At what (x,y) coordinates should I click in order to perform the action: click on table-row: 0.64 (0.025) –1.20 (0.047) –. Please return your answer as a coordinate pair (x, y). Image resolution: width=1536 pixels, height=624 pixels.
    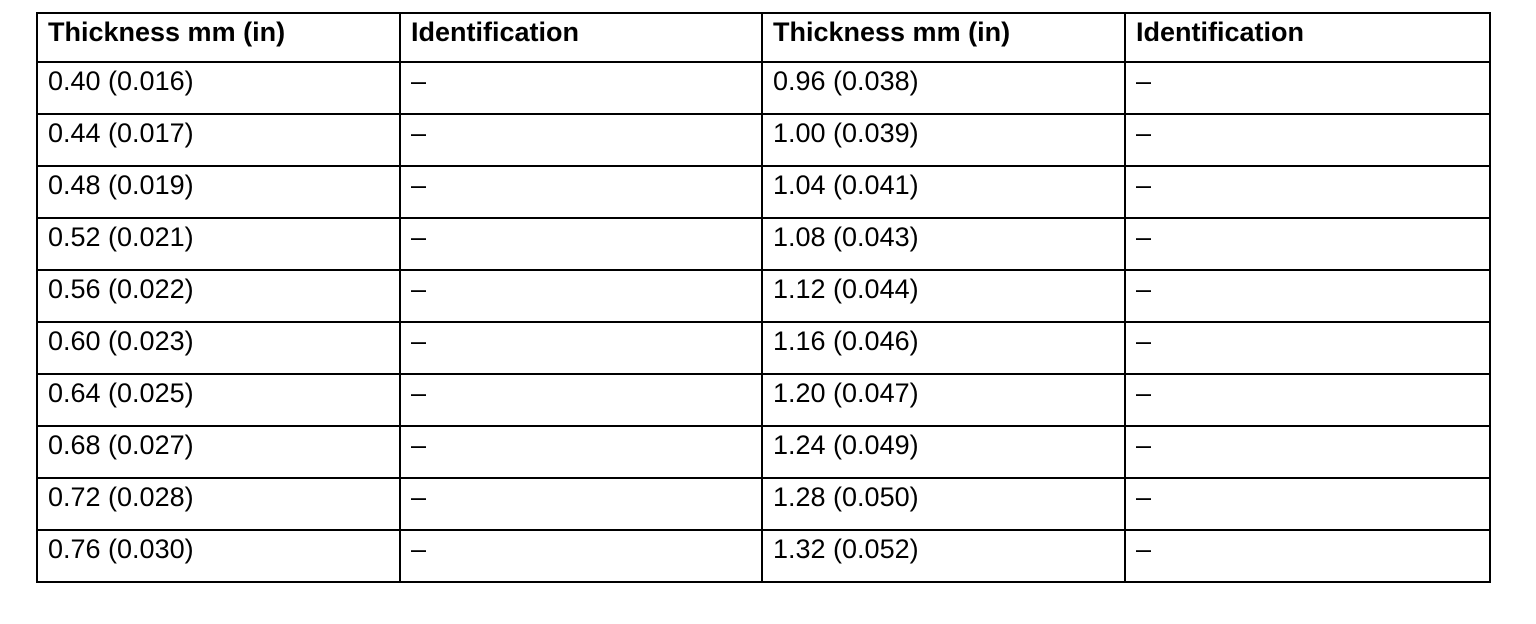
    Looking at the image, I should click on (763, 400).